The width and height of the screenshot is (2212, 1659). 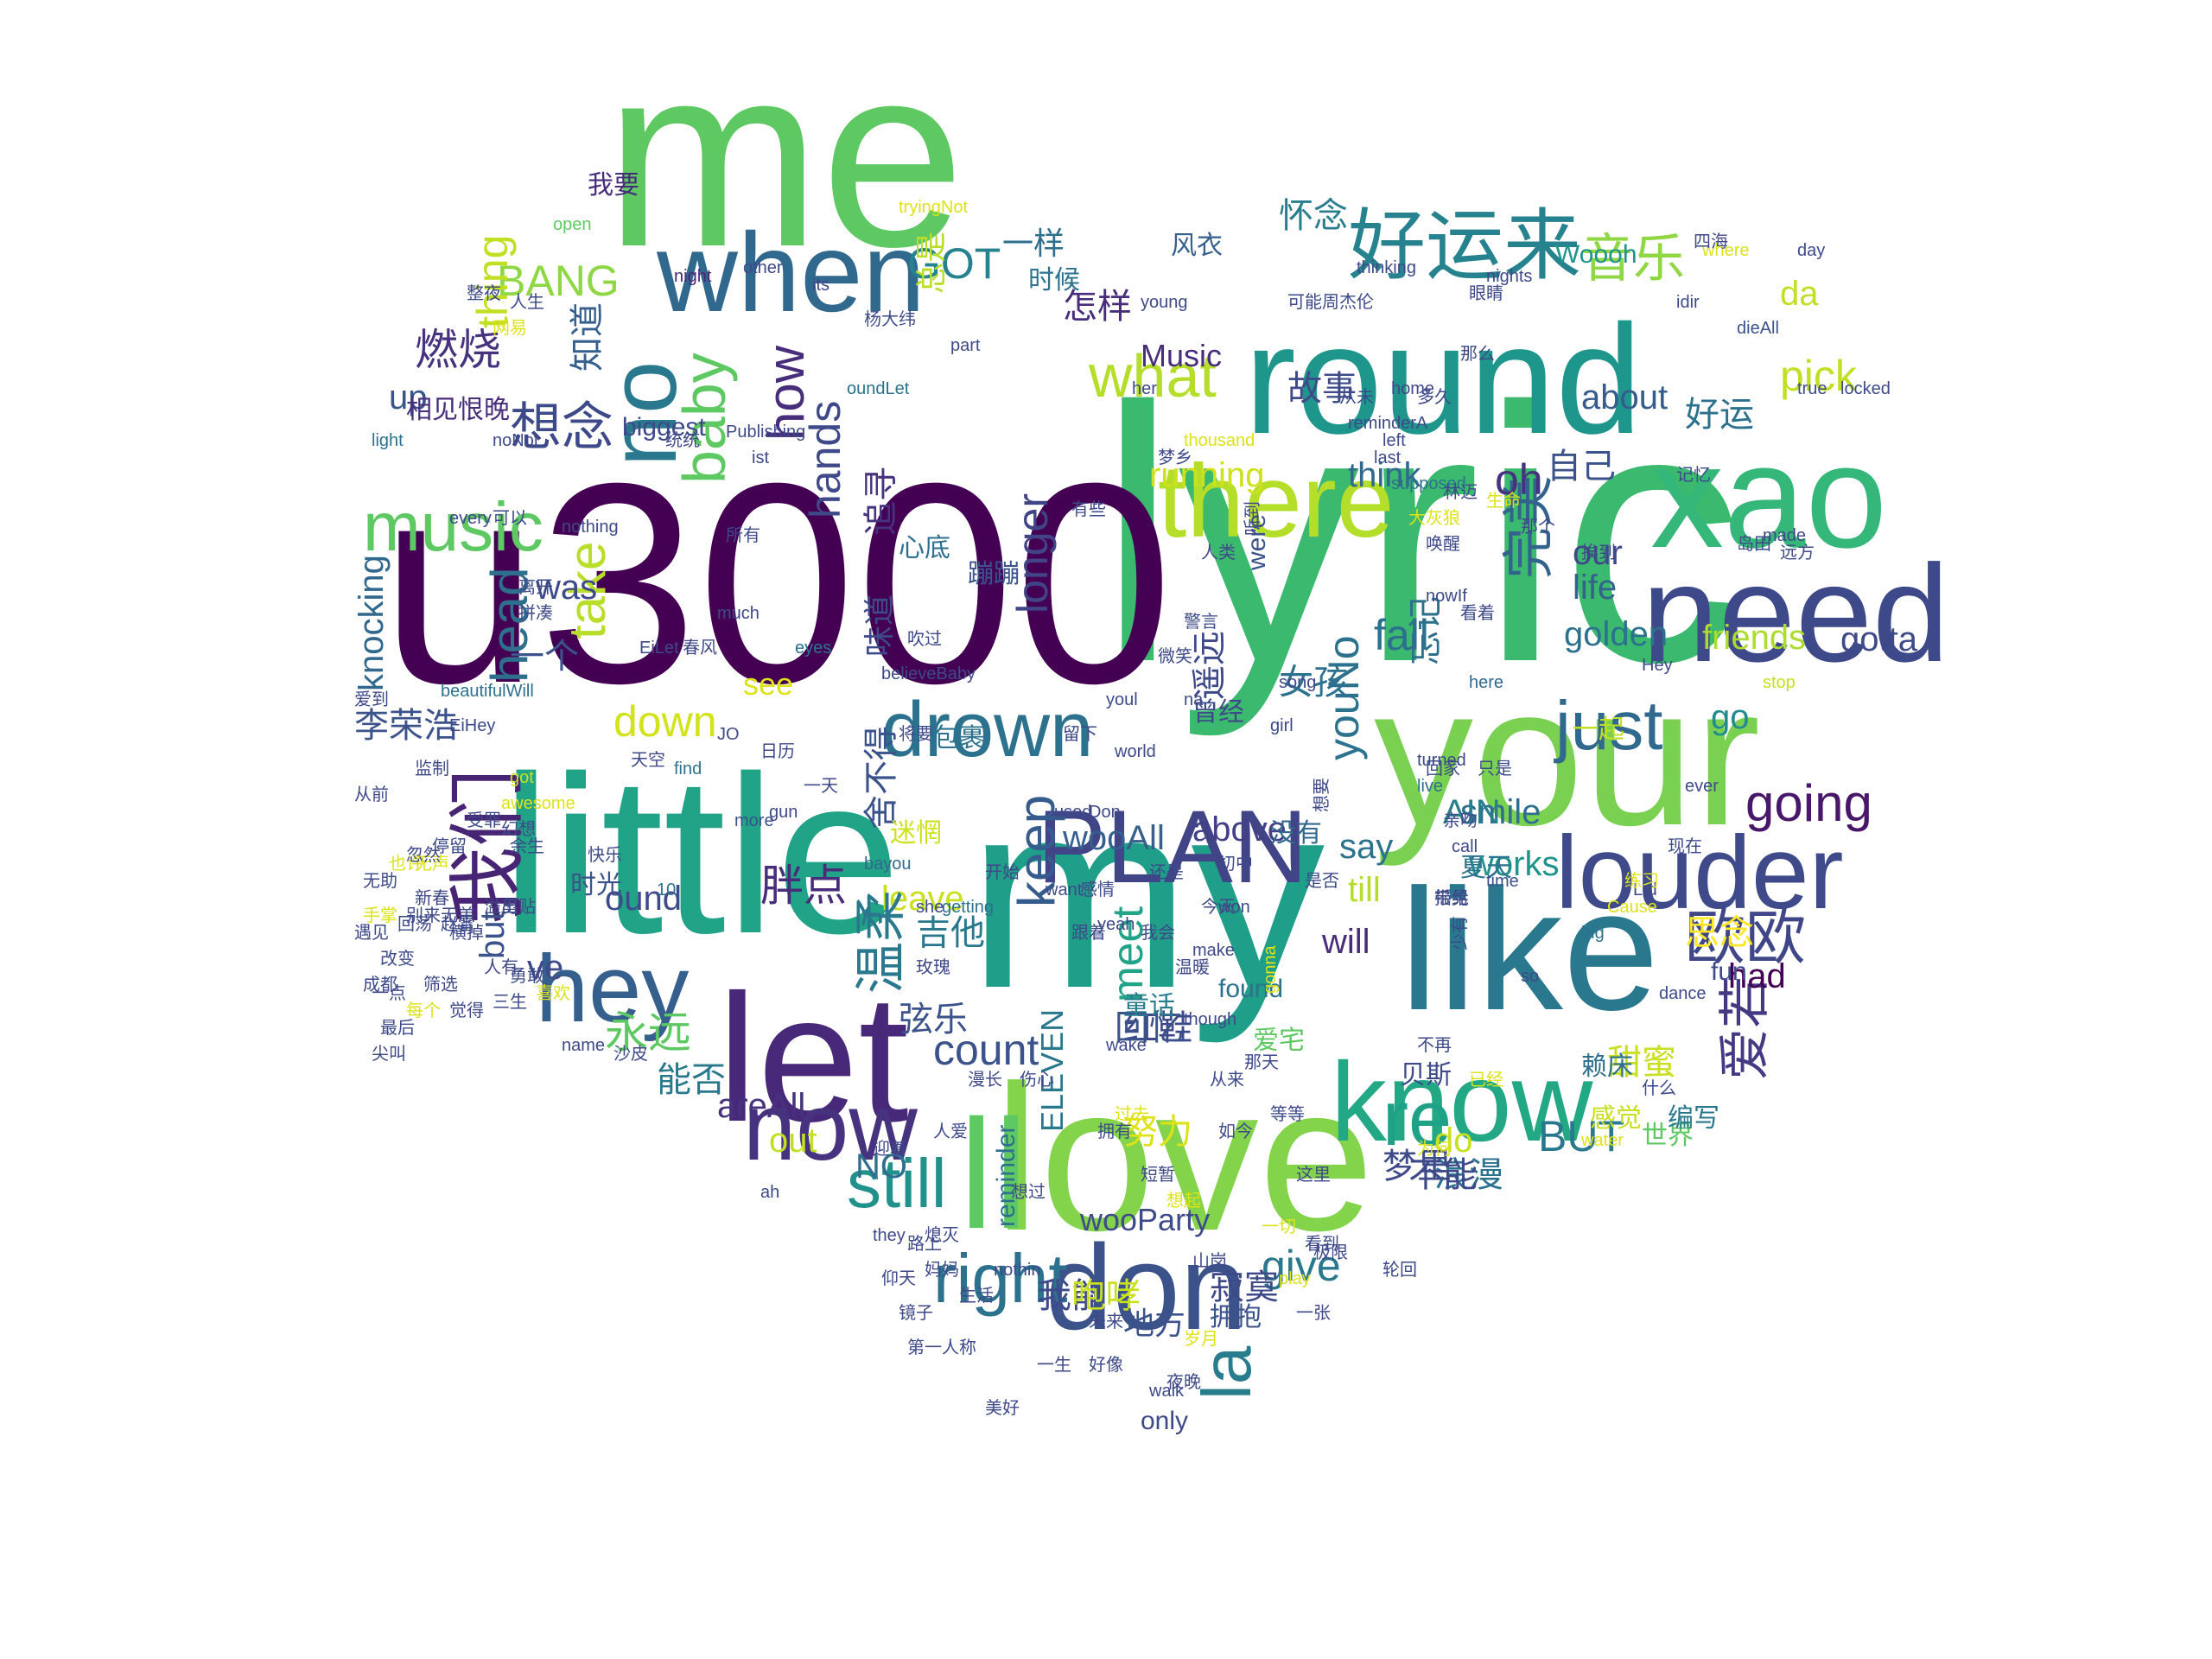 I want to click on cloud-word: beautifulWill, so click(x=487, y=691).